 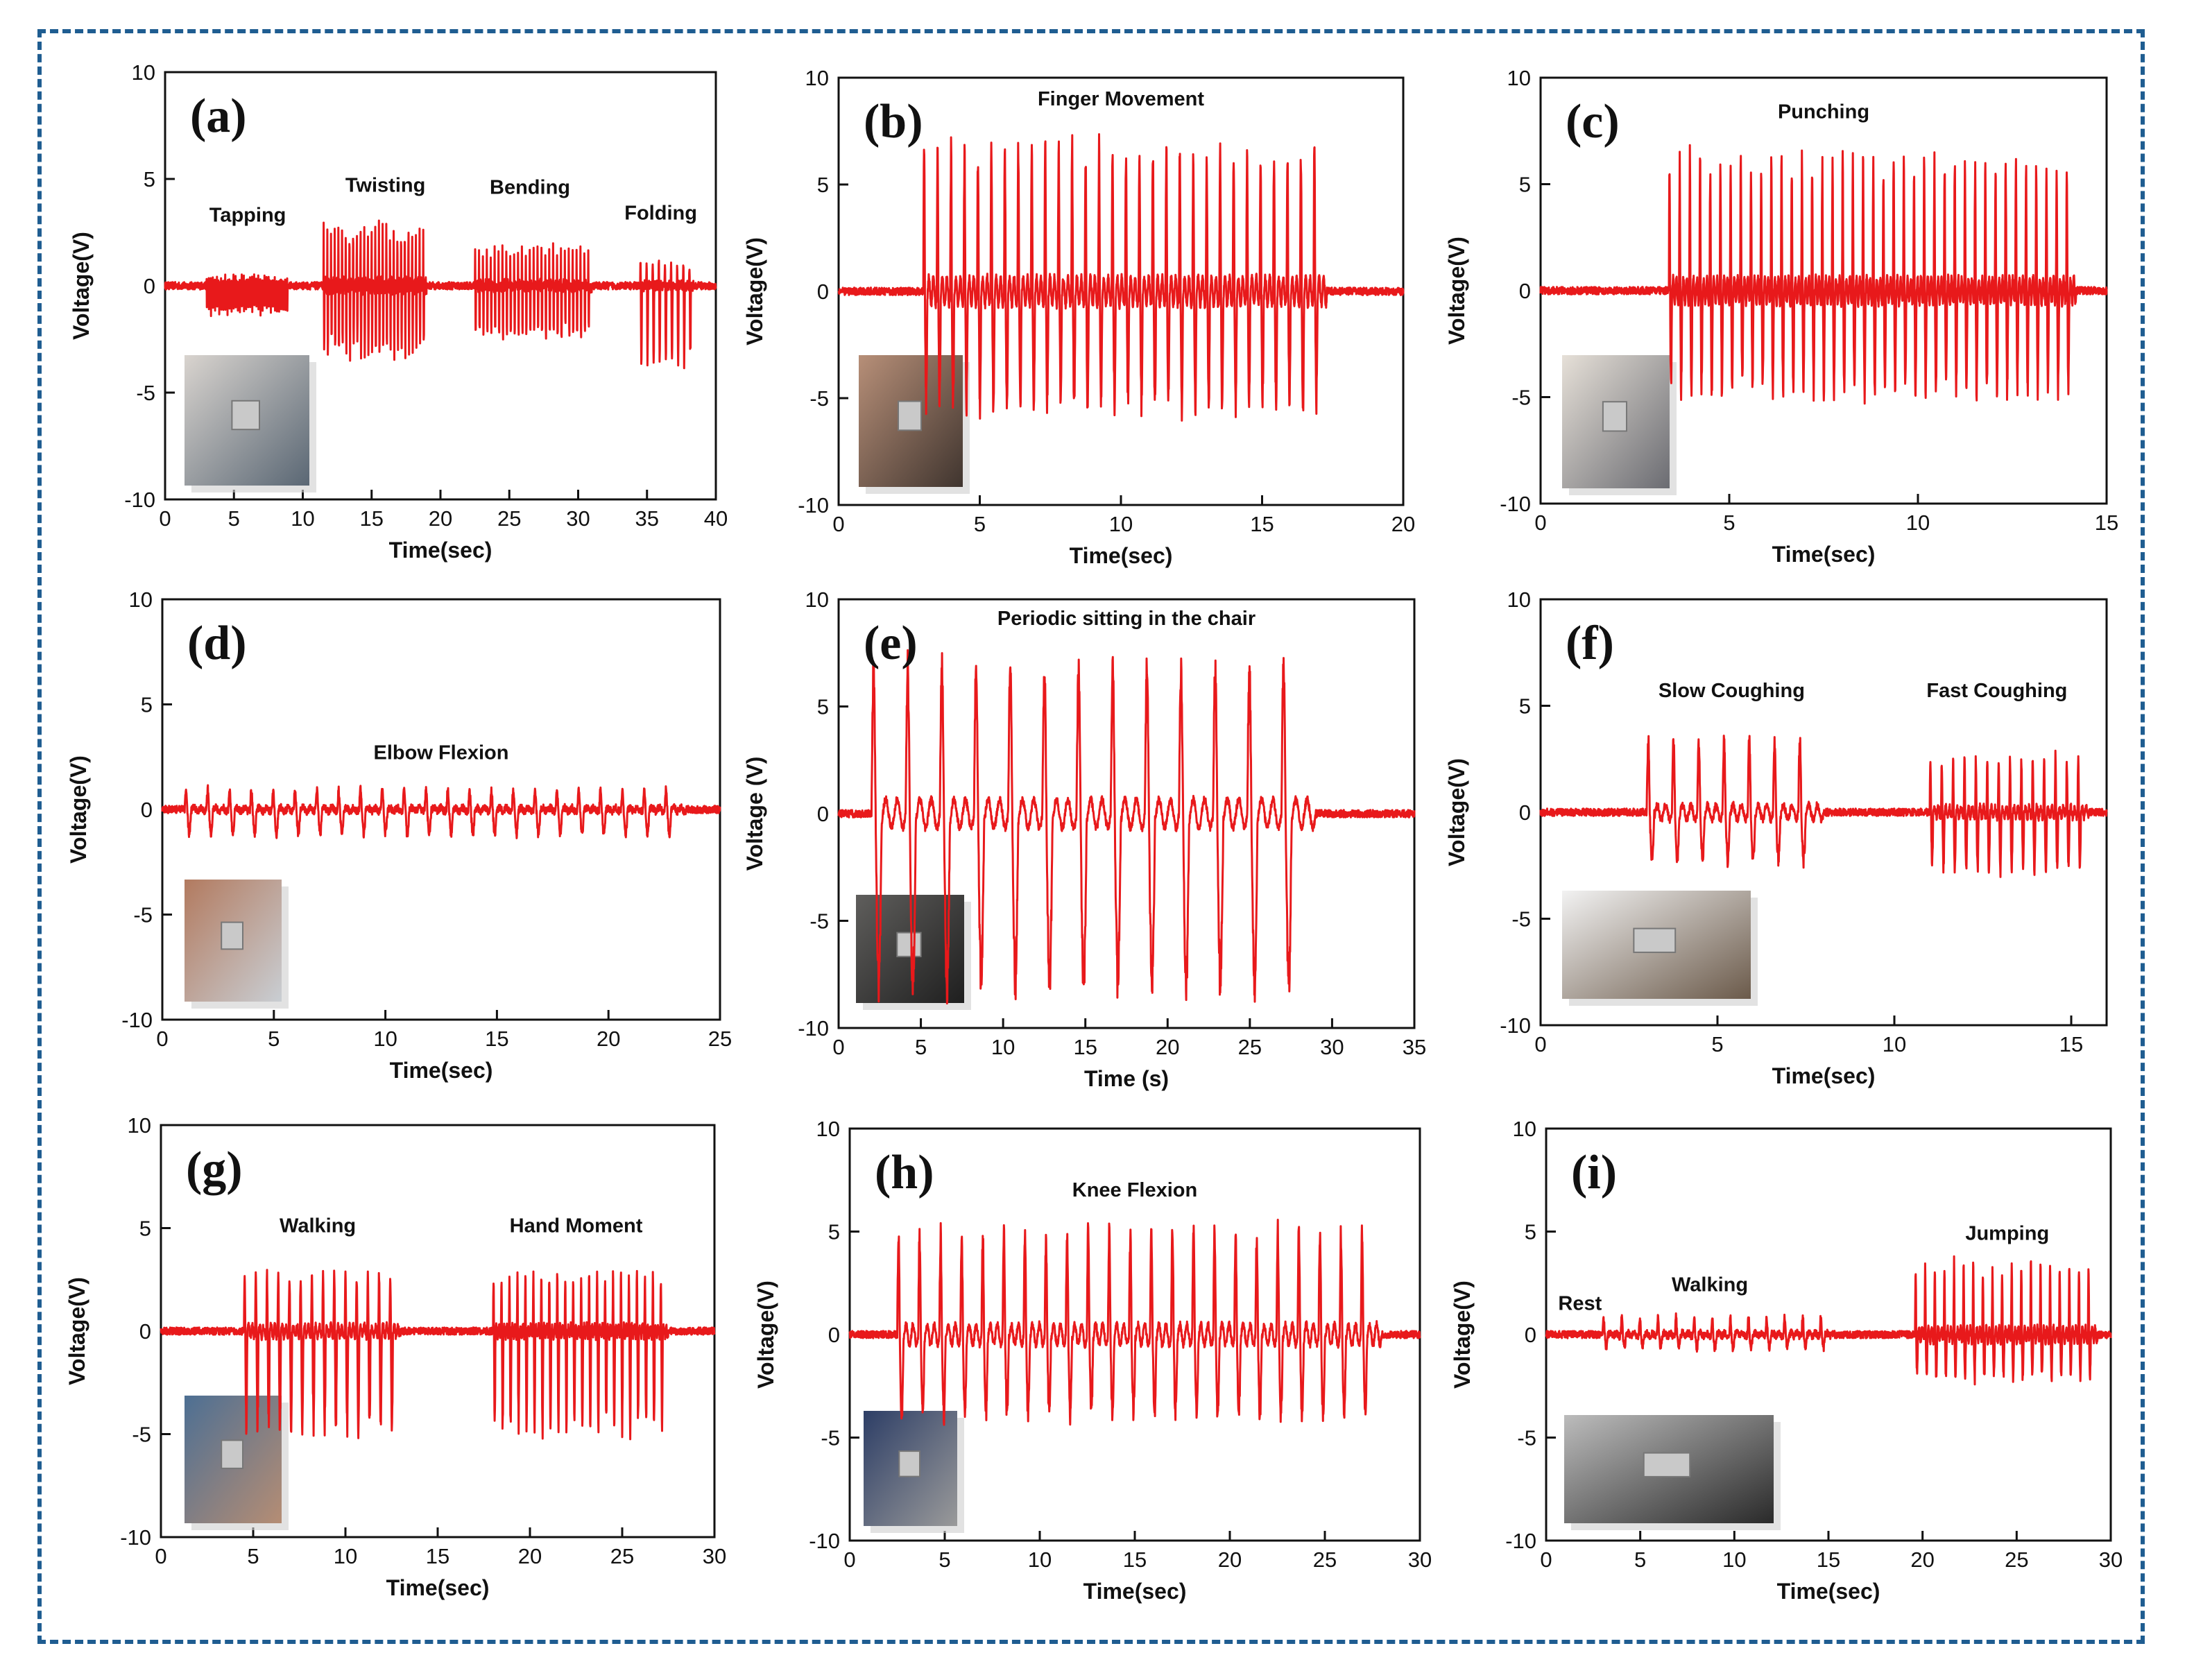 I want to click on panel-letter: (i), so click(x=1594, y=1172).